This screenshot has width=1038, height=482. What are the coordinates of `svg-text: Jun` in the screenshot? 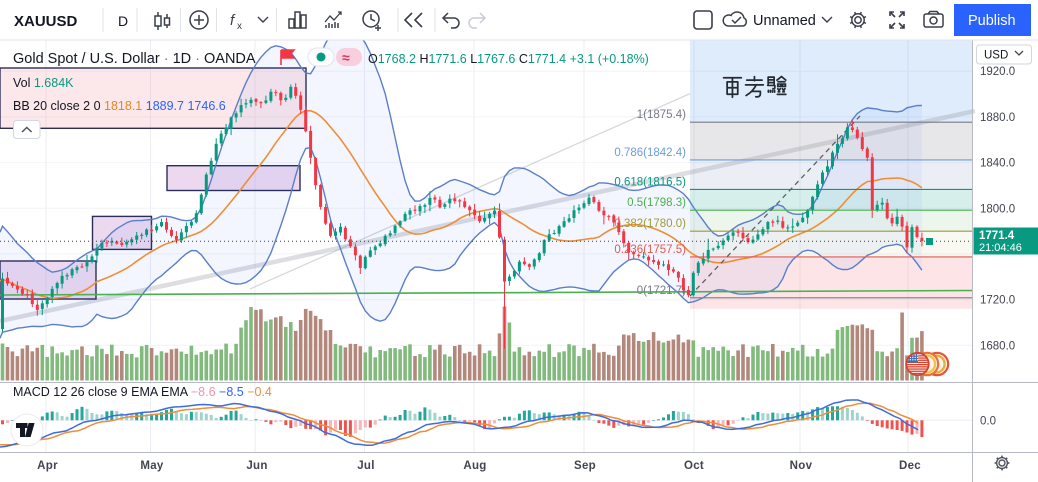 It's located at (256, 466).